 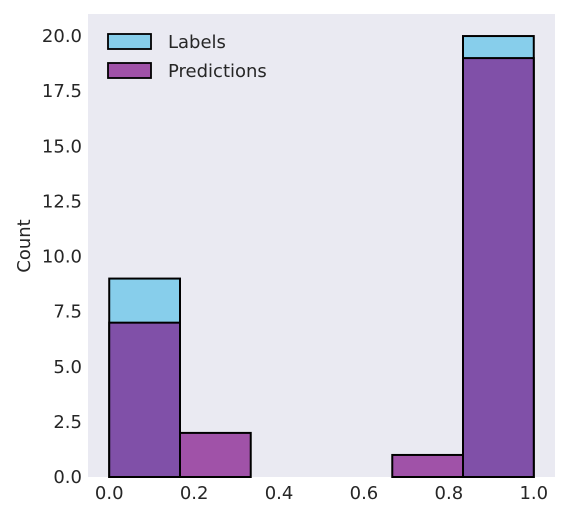 What do you see at coordinates (67, 422) in the screenshot?
I see `y-tick-label: 2.5` at bounding box center [67, 422].